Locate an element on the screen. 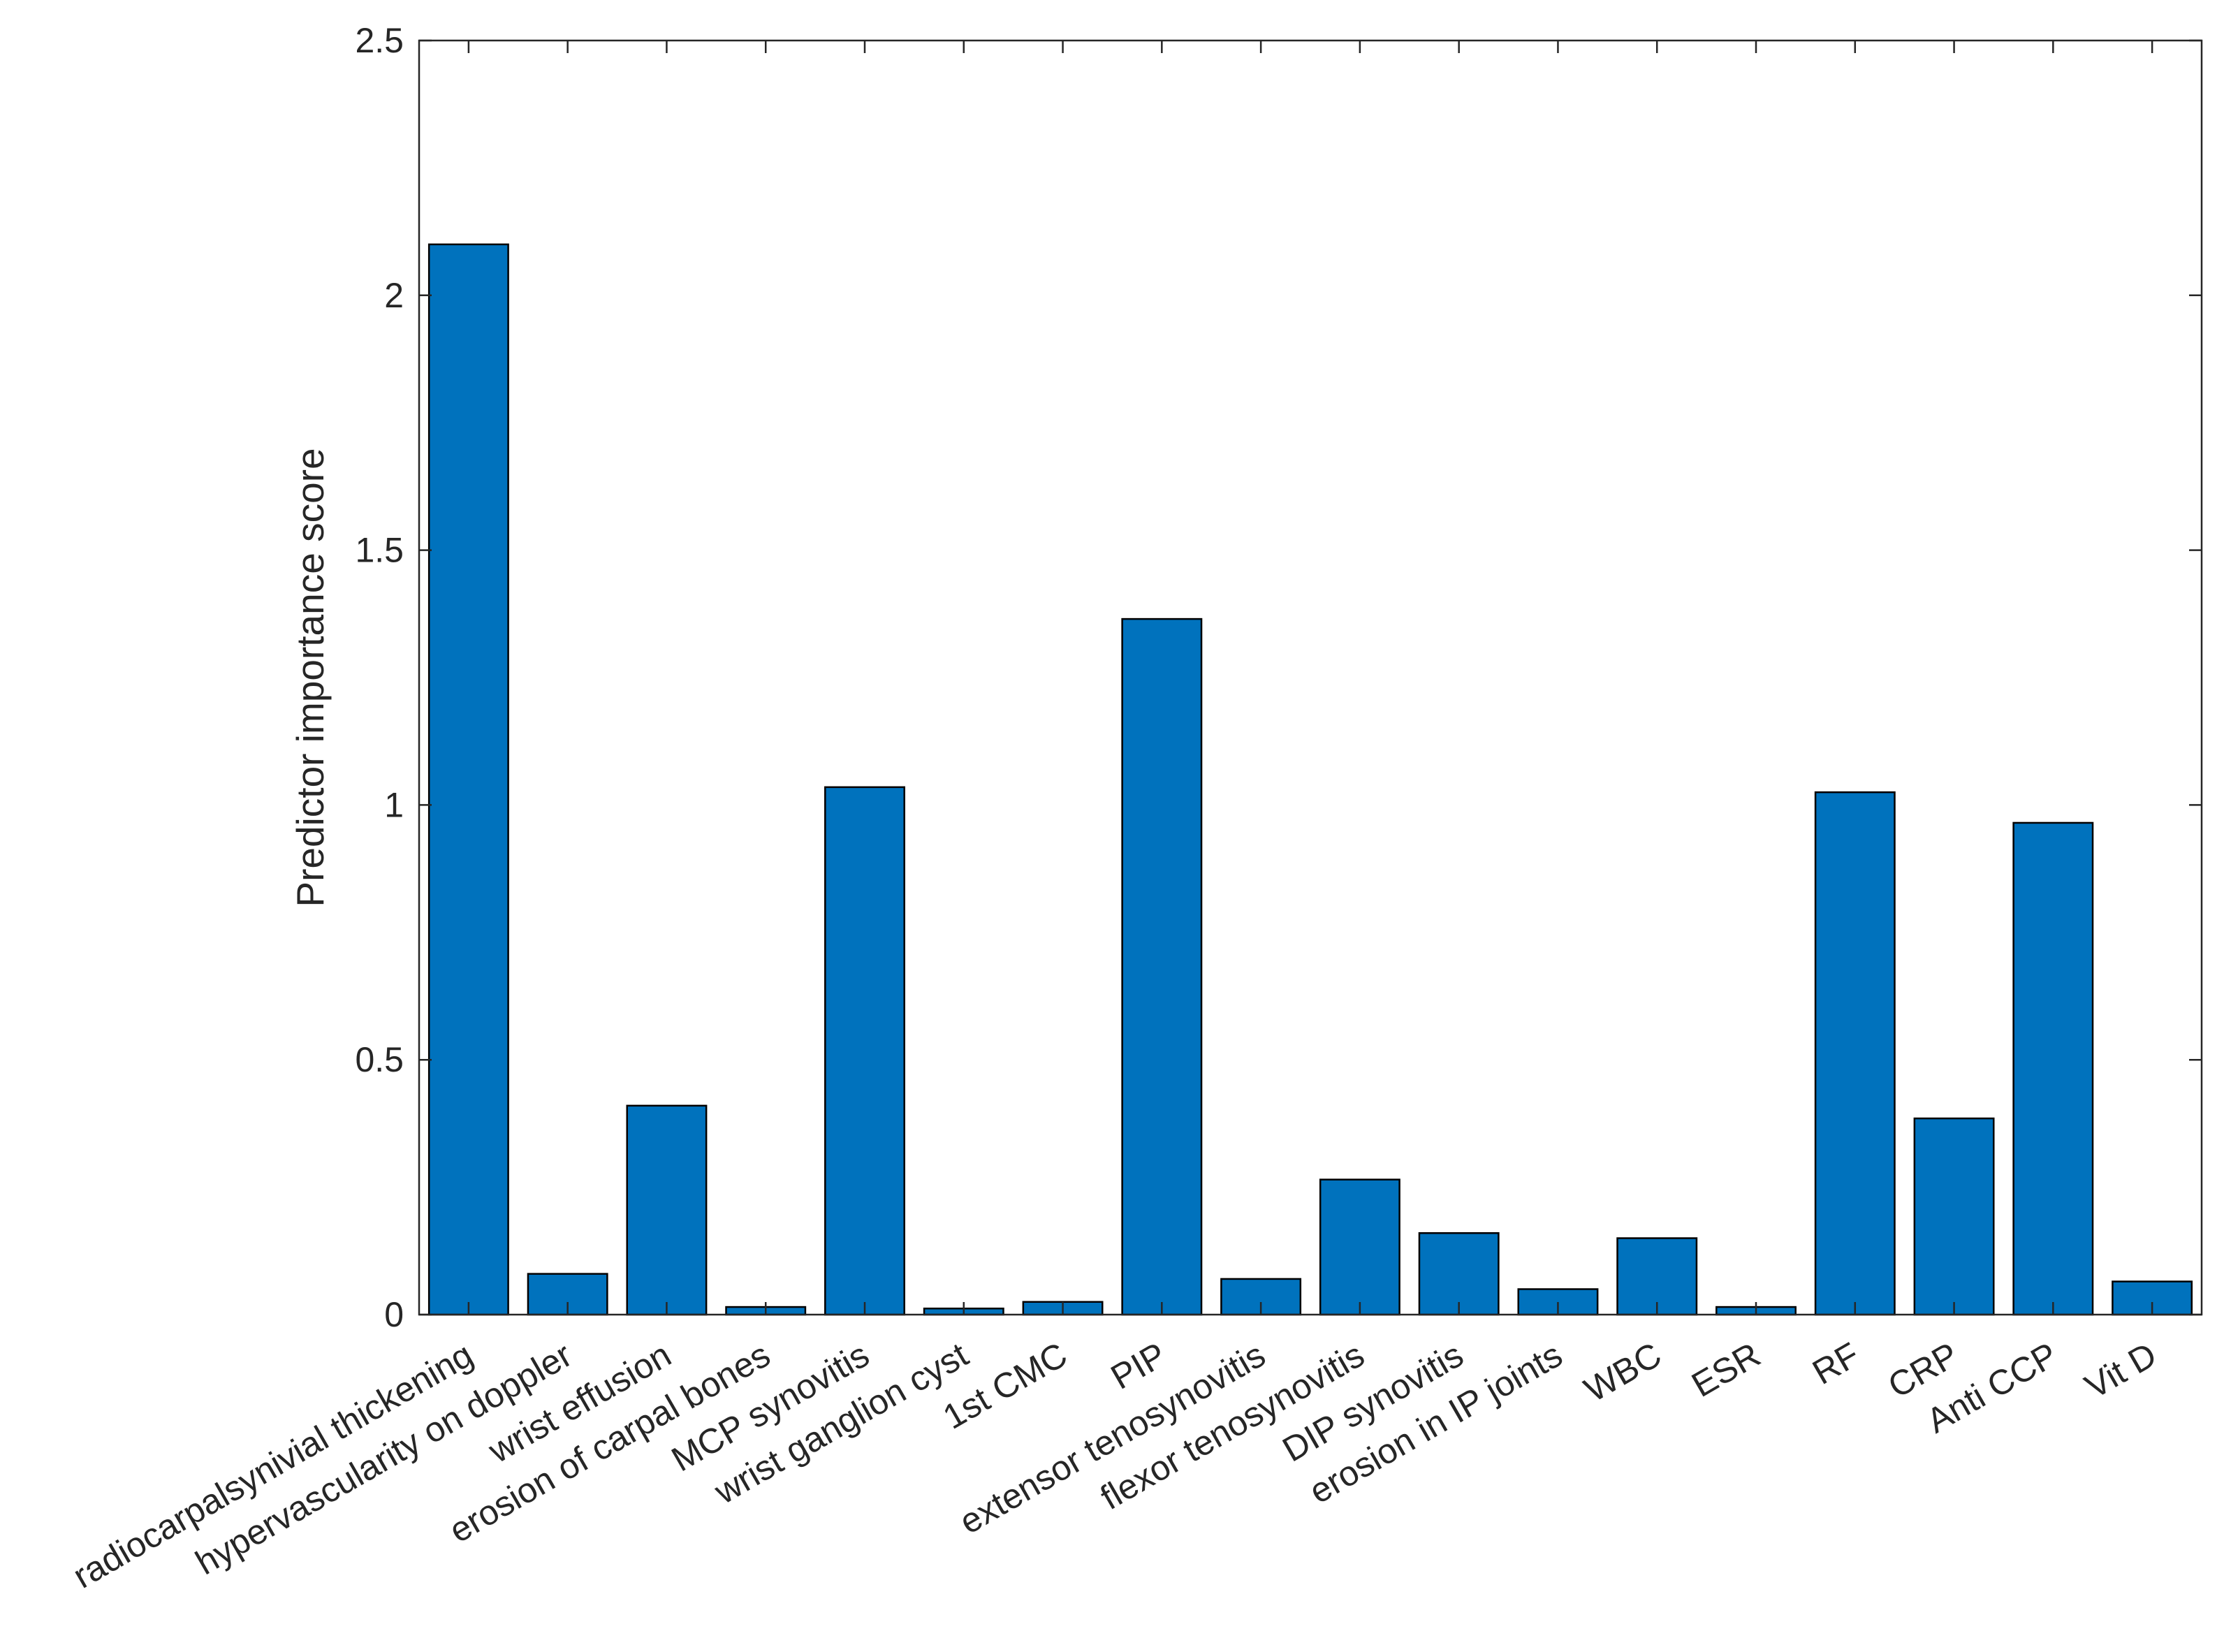  y-tick-label-2: 0.5 is located at coordinates (380, 1059).